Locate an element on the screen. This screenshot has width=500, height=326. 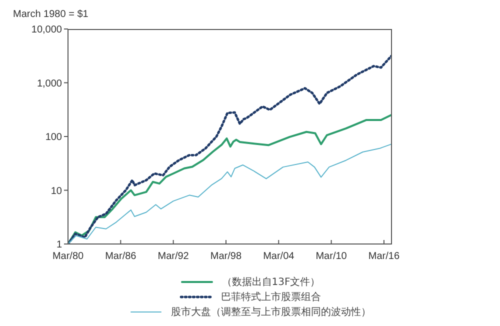
y-tick-label: 1 is located at coordinates (59, 245).